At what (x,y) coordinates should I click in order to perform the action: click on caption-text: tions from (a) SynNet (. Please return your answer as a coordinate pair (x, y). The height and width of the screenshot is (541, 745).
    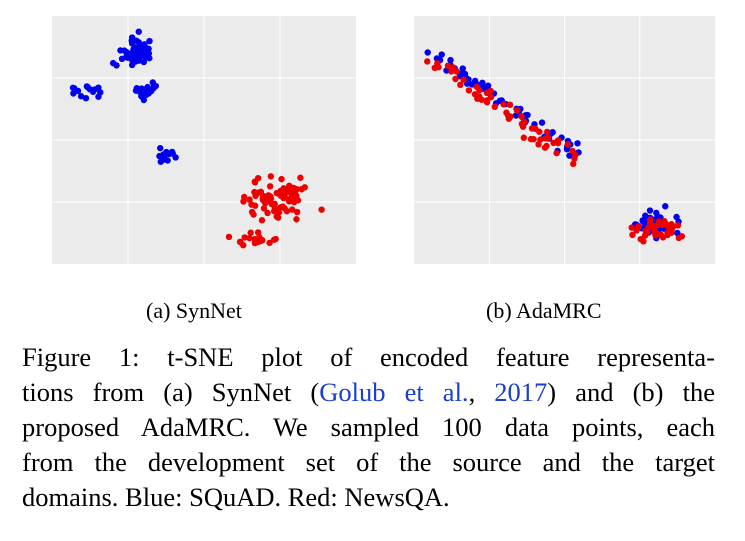
    Looking at the image, I should click on (171, 392).